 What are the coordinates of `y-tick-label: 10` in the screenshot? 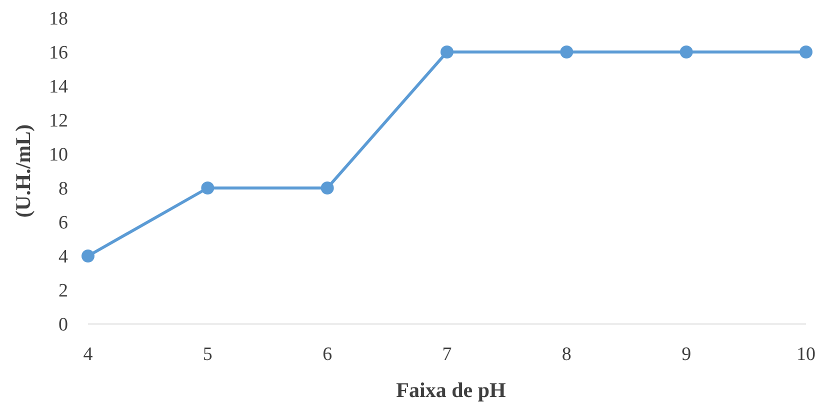 It's located at (58, 155).